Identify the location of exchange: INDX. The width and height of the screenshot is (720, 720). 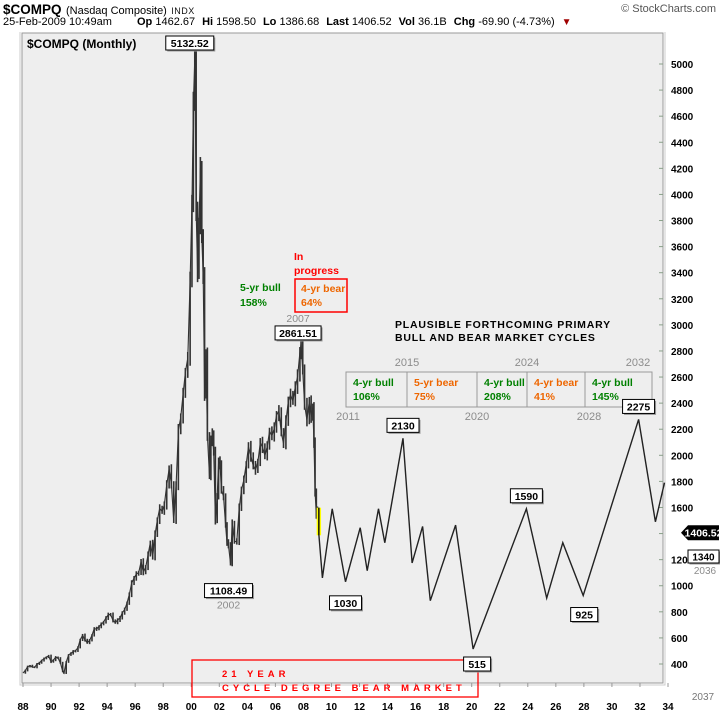
(183, 11).